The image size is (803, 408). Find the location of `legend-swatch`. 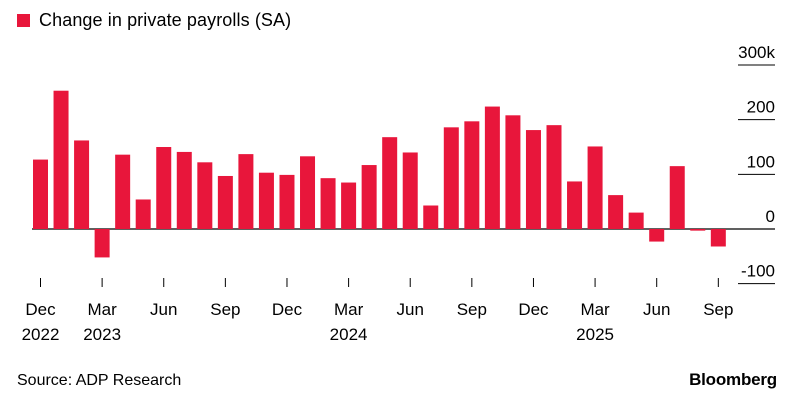

legend-swatch is located at coordinates (23, 20).